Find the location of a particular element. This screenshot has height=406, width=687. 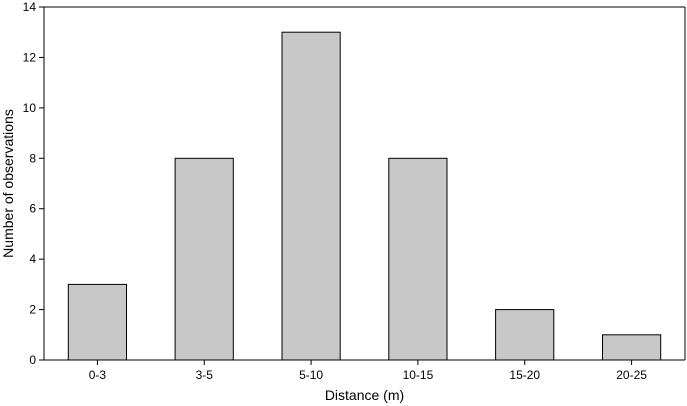

y-tick-label: 8 is located at coordinates (32, 158).